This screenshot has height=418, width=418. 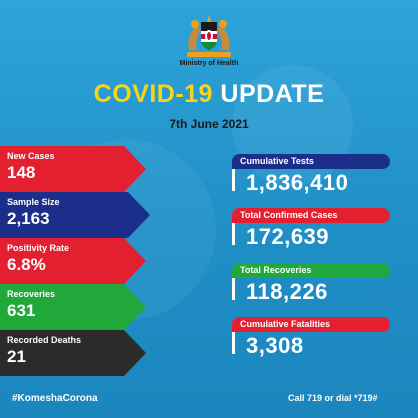 I want to click on sample-size-value: 2,163, so click(x=28, y=218).